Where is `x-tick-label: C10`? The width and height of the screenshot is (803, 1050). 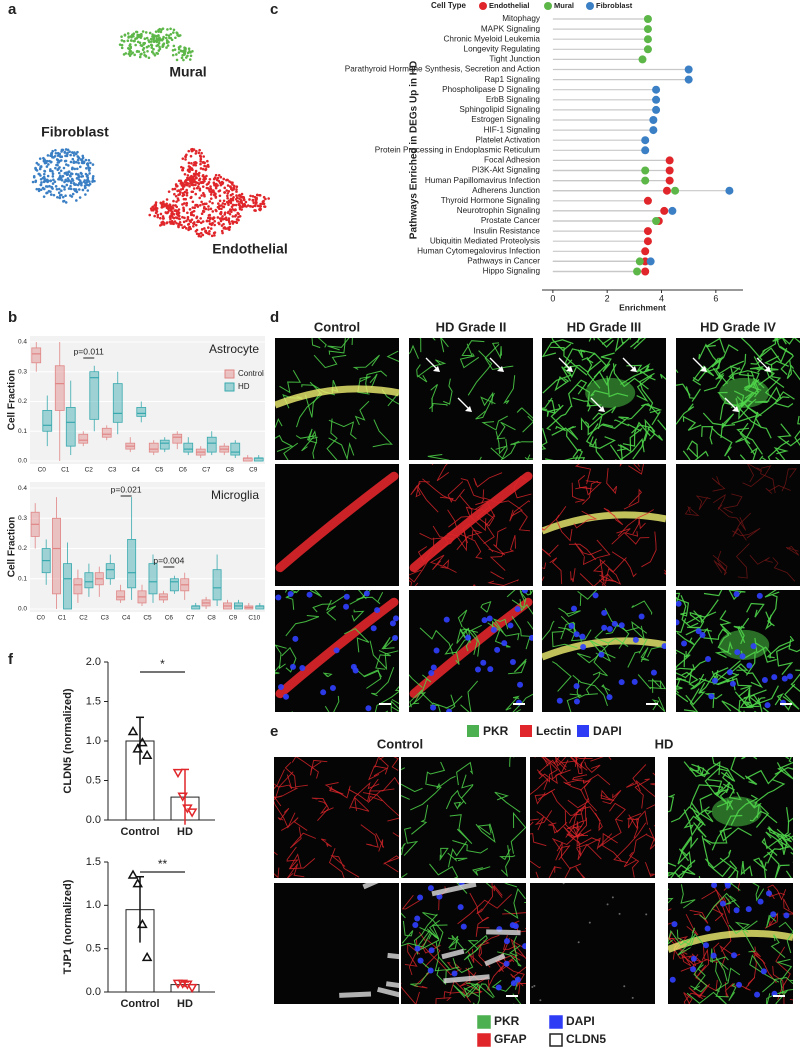
x-tick-label: C10 is located at coordinates (254, 618).